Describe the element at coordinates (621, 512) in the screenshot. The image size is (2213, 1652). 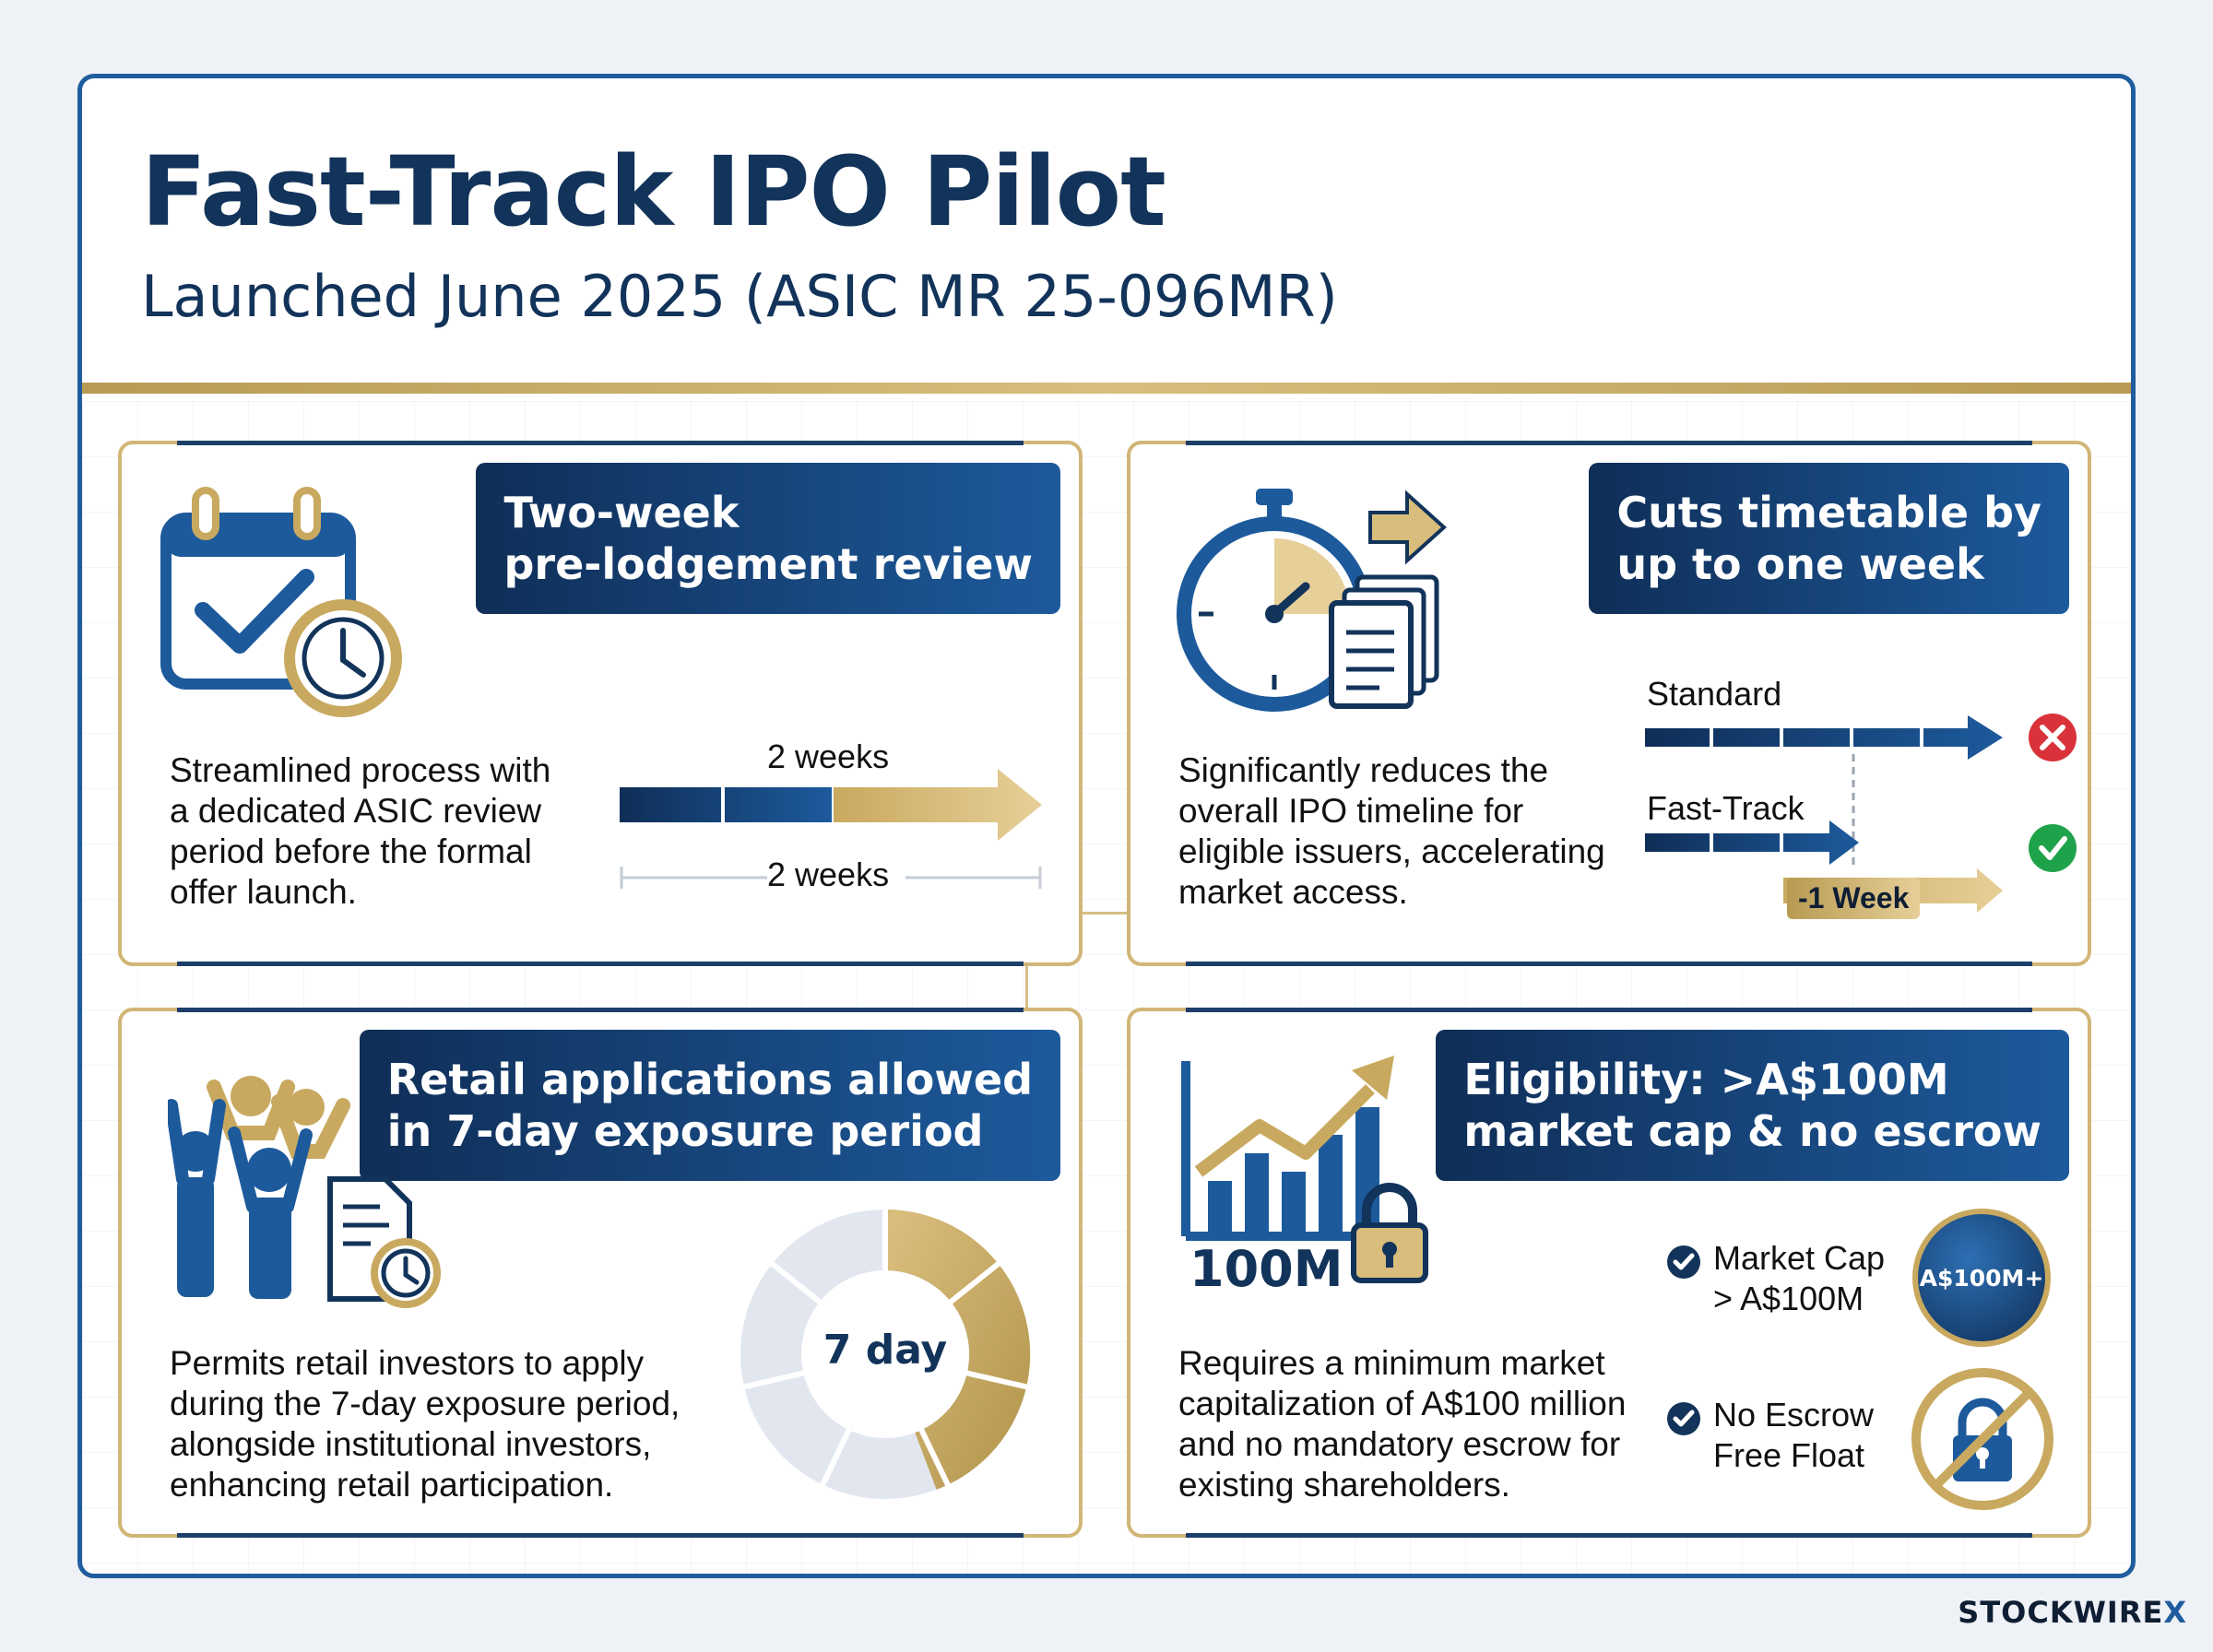
I see `banner-line: Two-week` at that location.